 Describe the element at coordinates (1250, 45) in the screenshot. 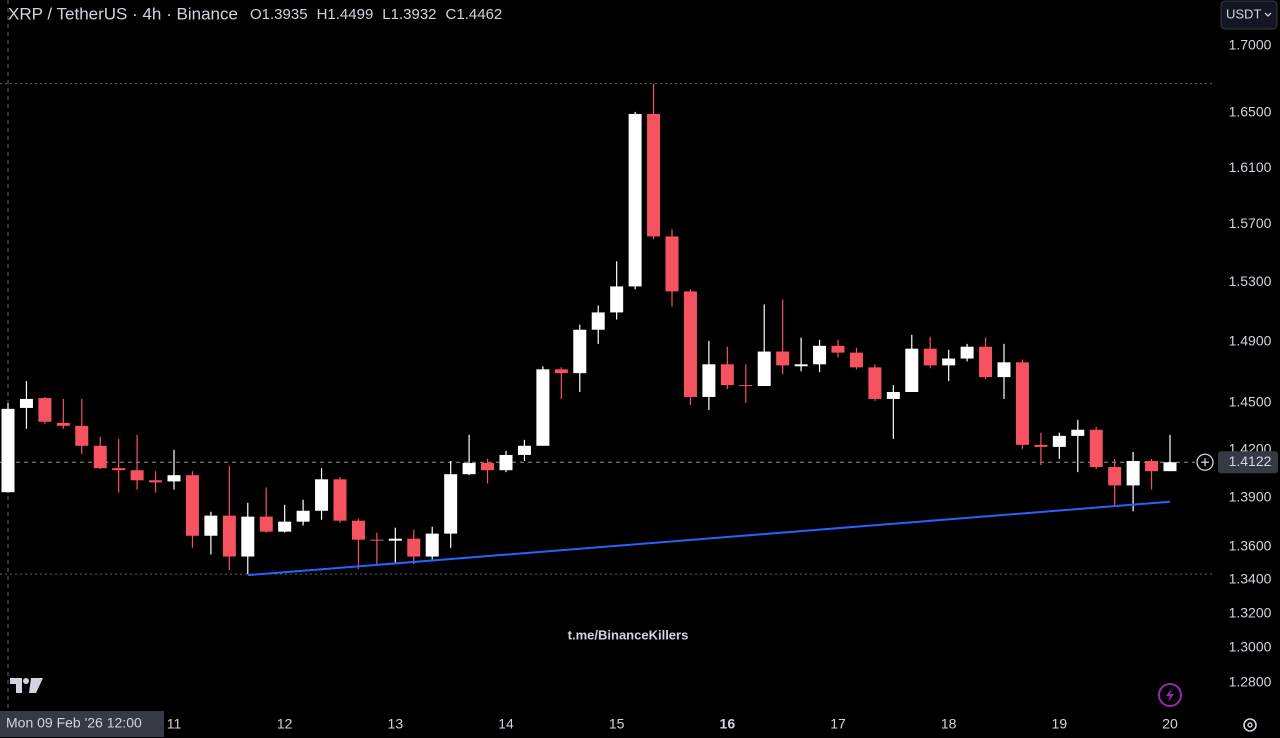

I see `y-tick-label: 1.7000` at that location.